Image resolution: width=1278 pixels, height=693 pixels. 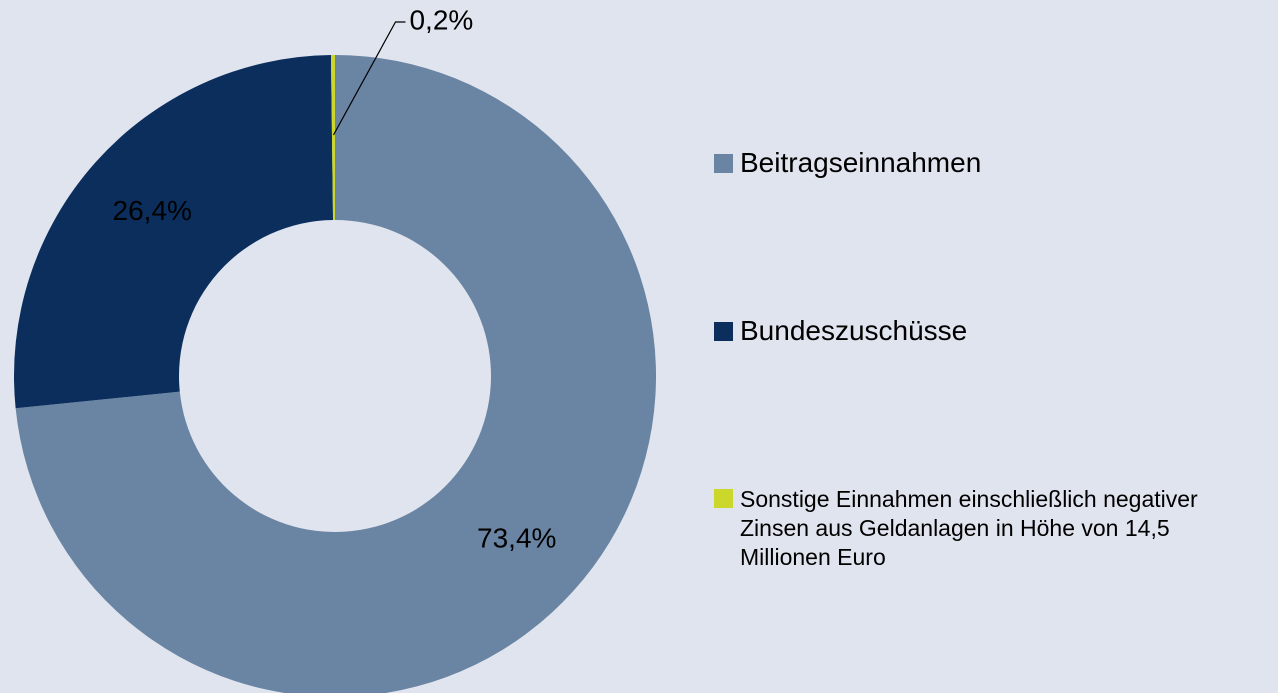 I want to click on legend-label: Beitragseinnahmen, so click(x=861, y=162).